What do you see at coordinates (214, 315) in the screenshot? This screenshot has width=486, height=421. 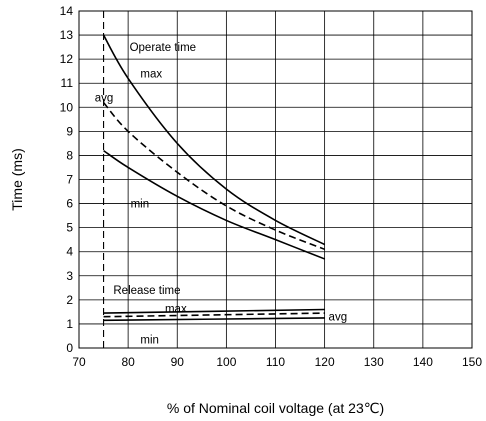 I see `series-release-time-avg` at bounding box center [214, 315].